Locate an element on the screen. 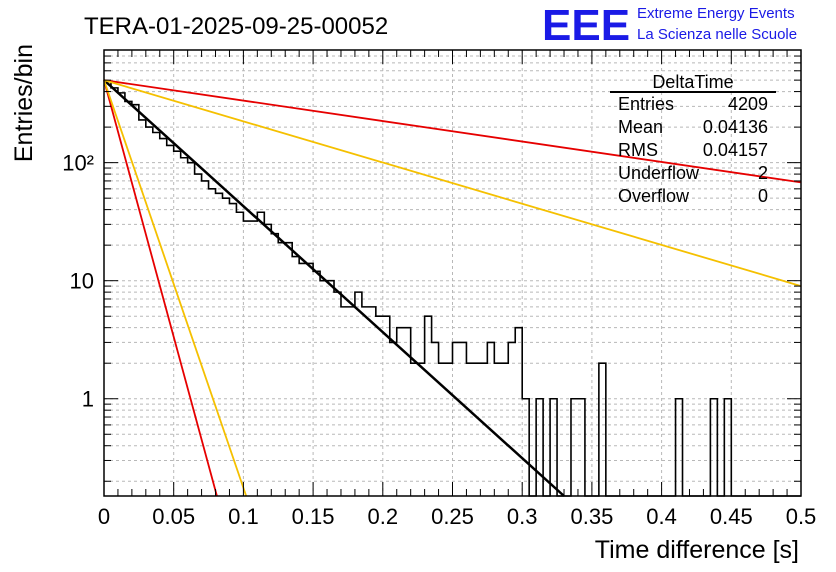 This screenshot has height=572, width=836. logo-subtitle-2: La Scienza nelle Scuole is located at coordinates (717, 34).